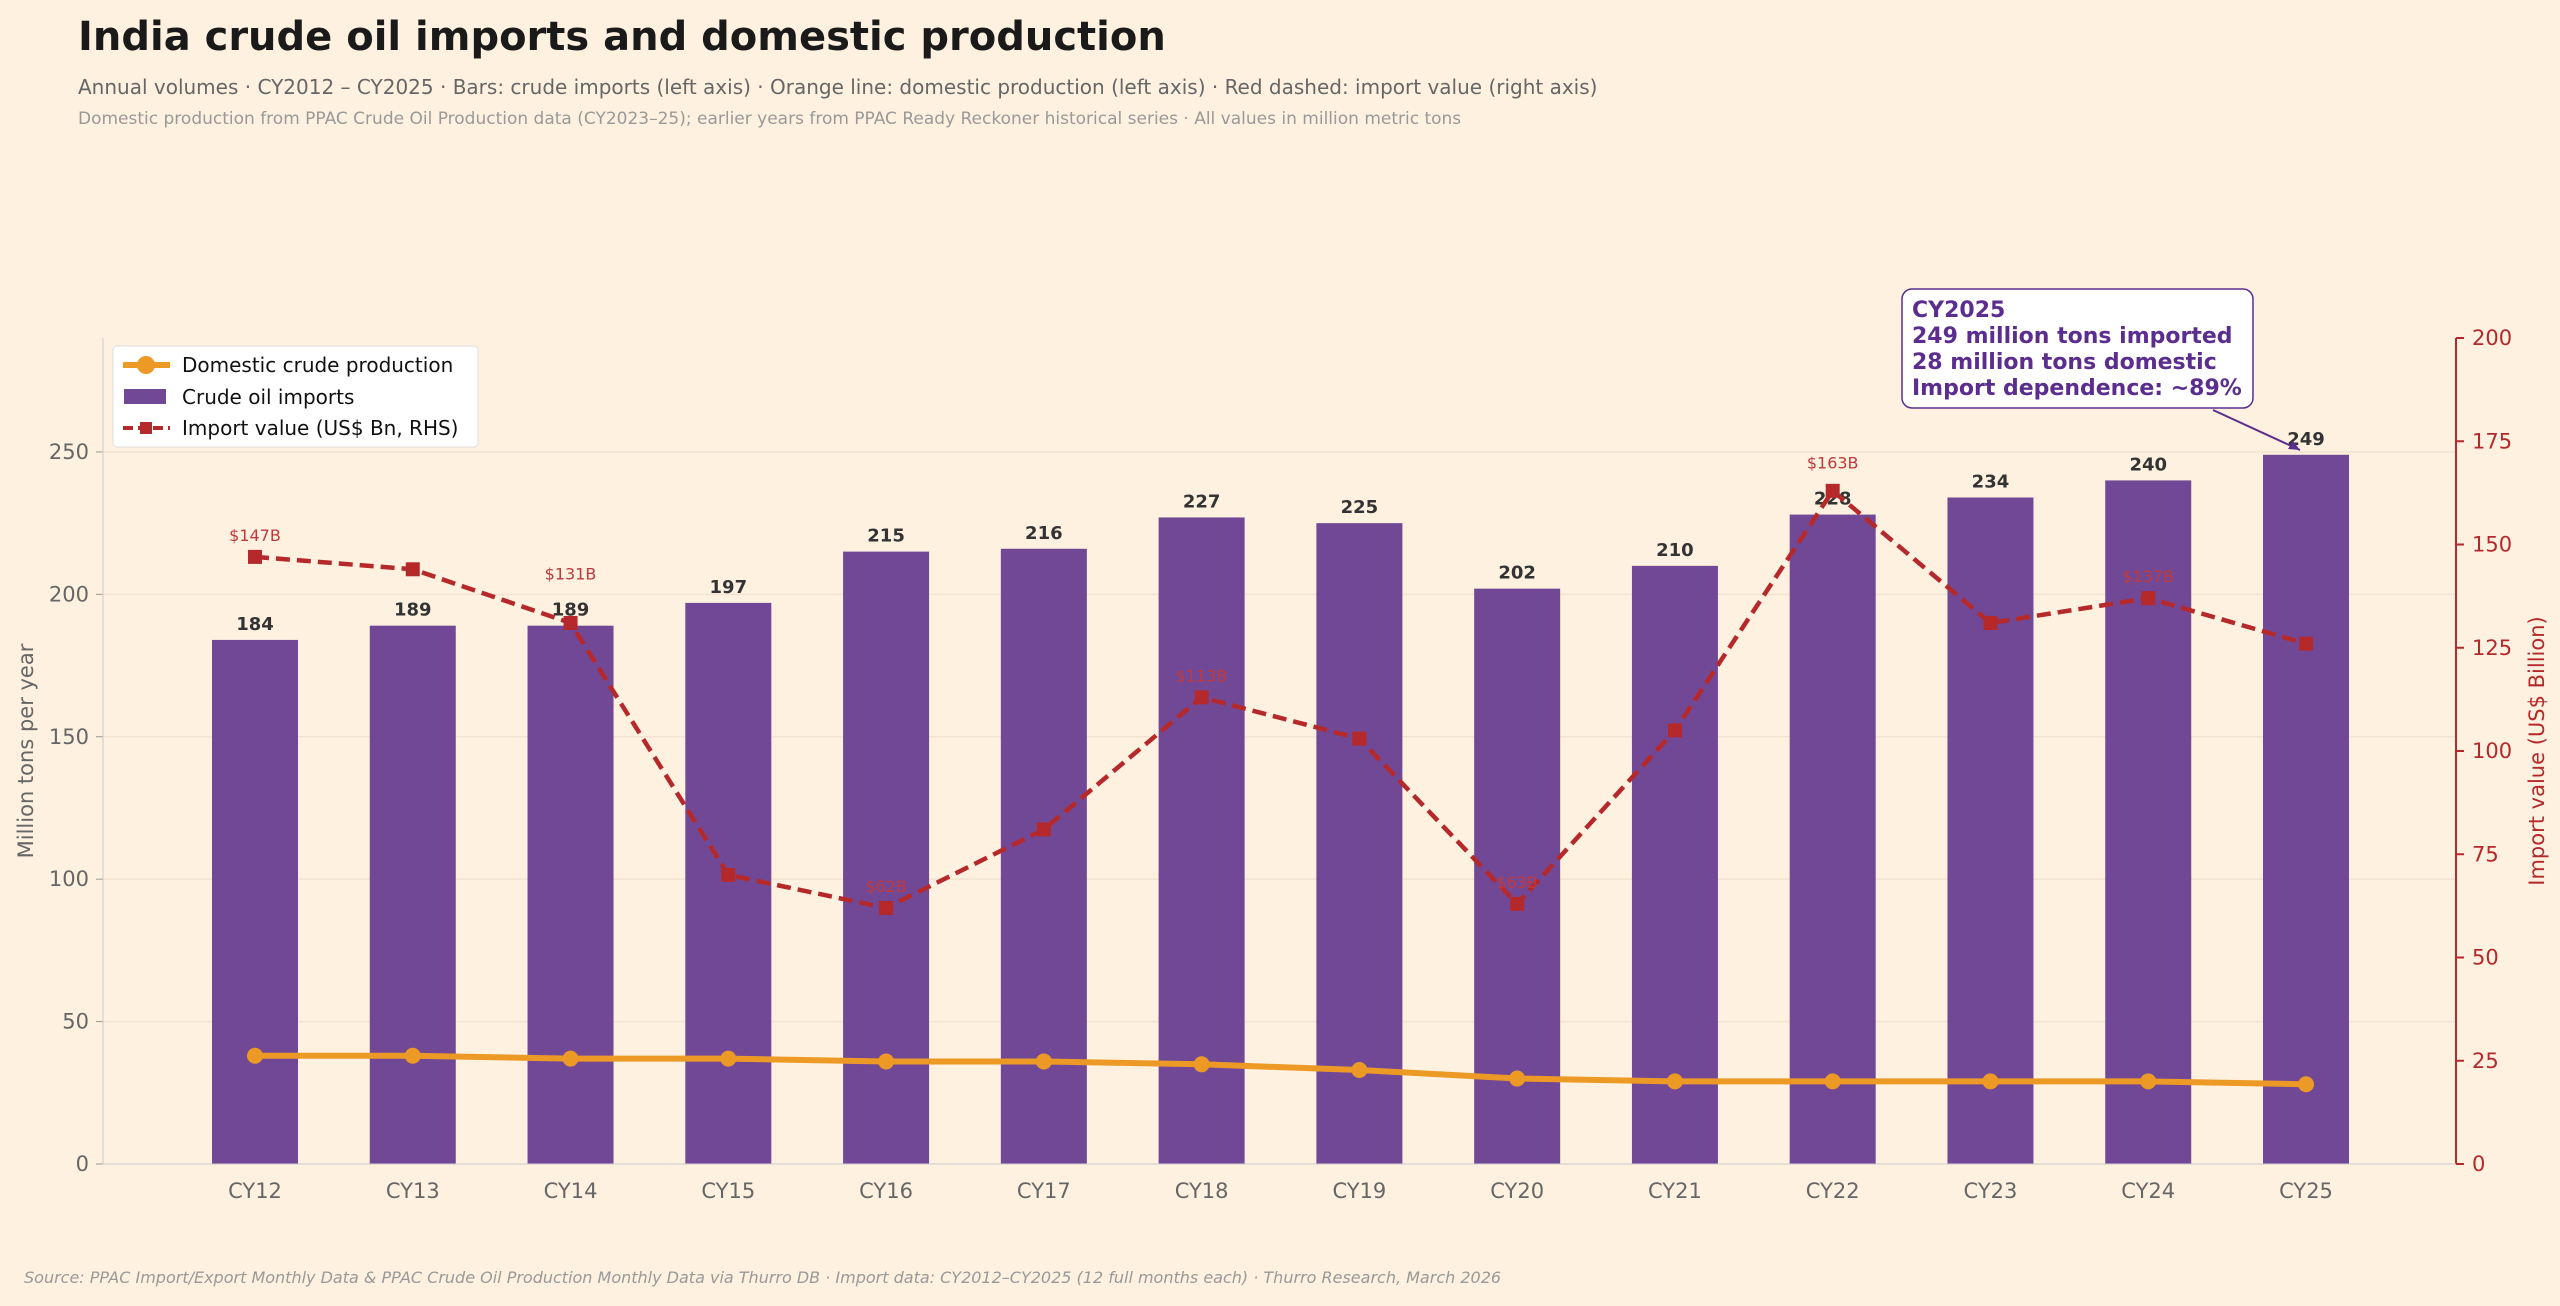  Describe the element at coordinates (1202, 501) in the screenshot. I see `bar-label: 227` at that location.